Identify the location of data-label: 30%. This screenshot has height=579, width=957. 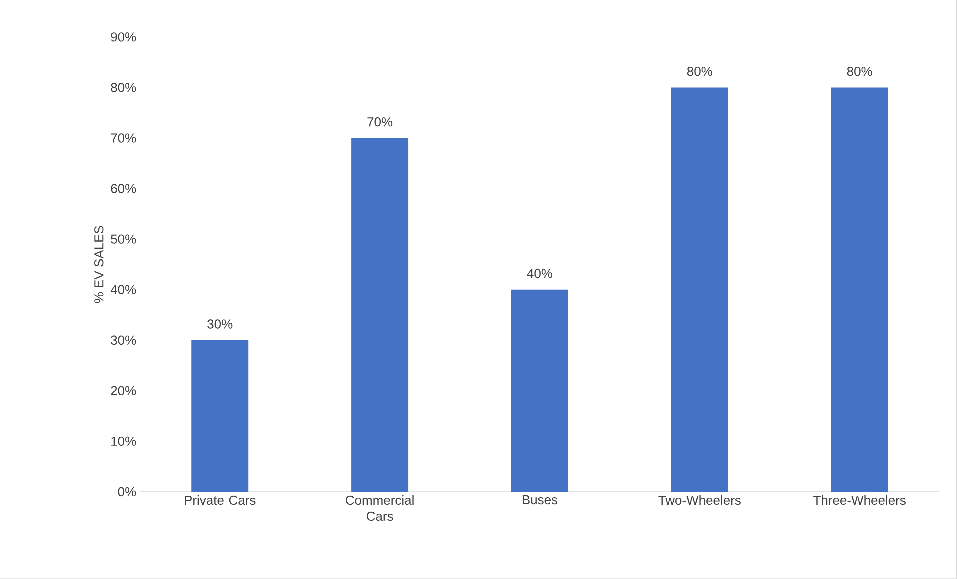
(220, 324).